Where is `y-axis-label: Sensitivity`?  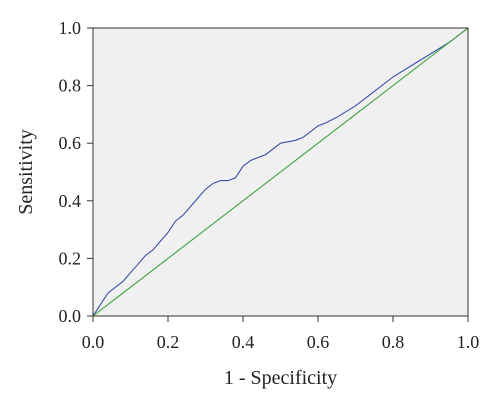 y-axis-label: Sensitivity is located at coordinates (26, 172).